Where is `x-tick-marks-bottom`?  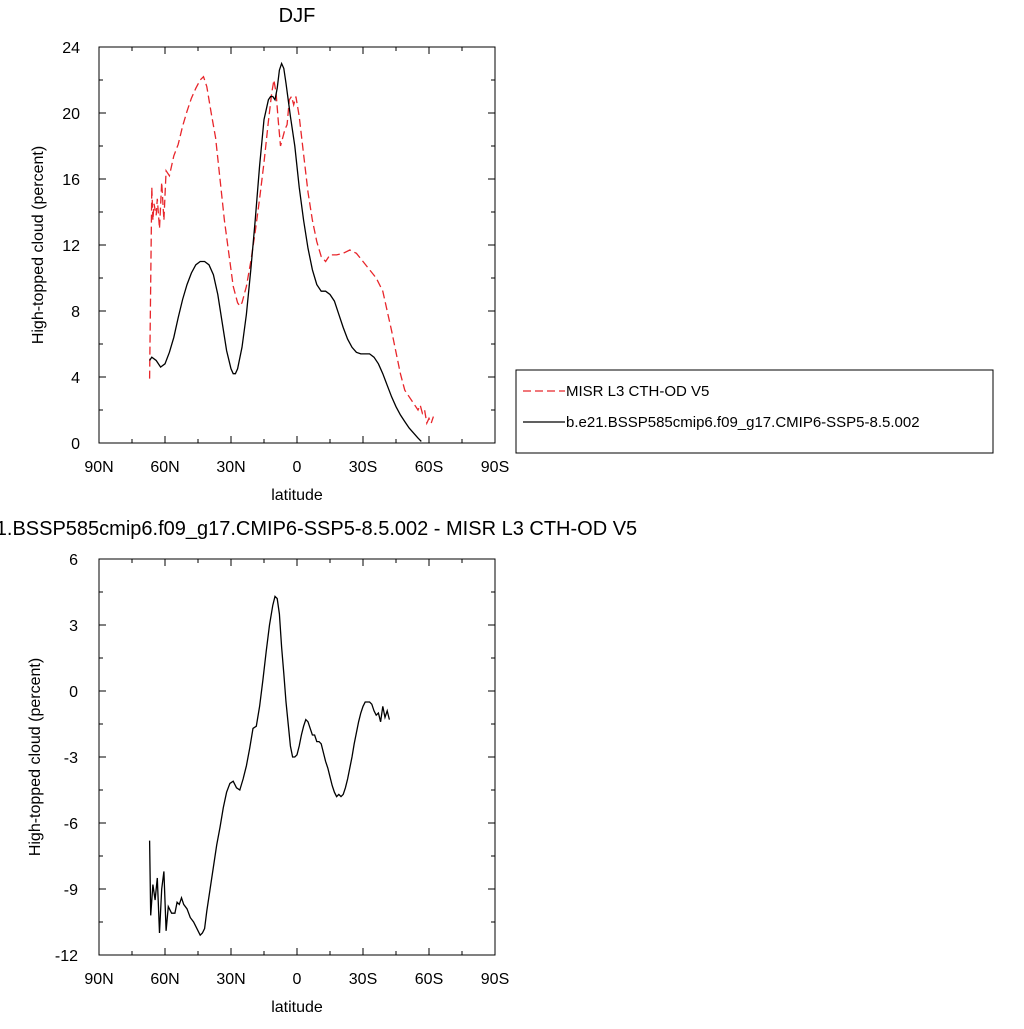 x-tick-marks-bottom is located at coordinates (297, 757).